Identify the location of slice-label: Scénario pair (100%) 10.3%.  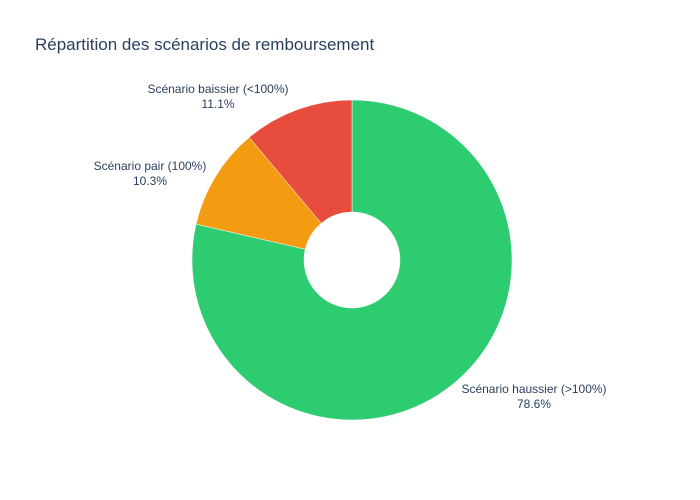
(150, 173).